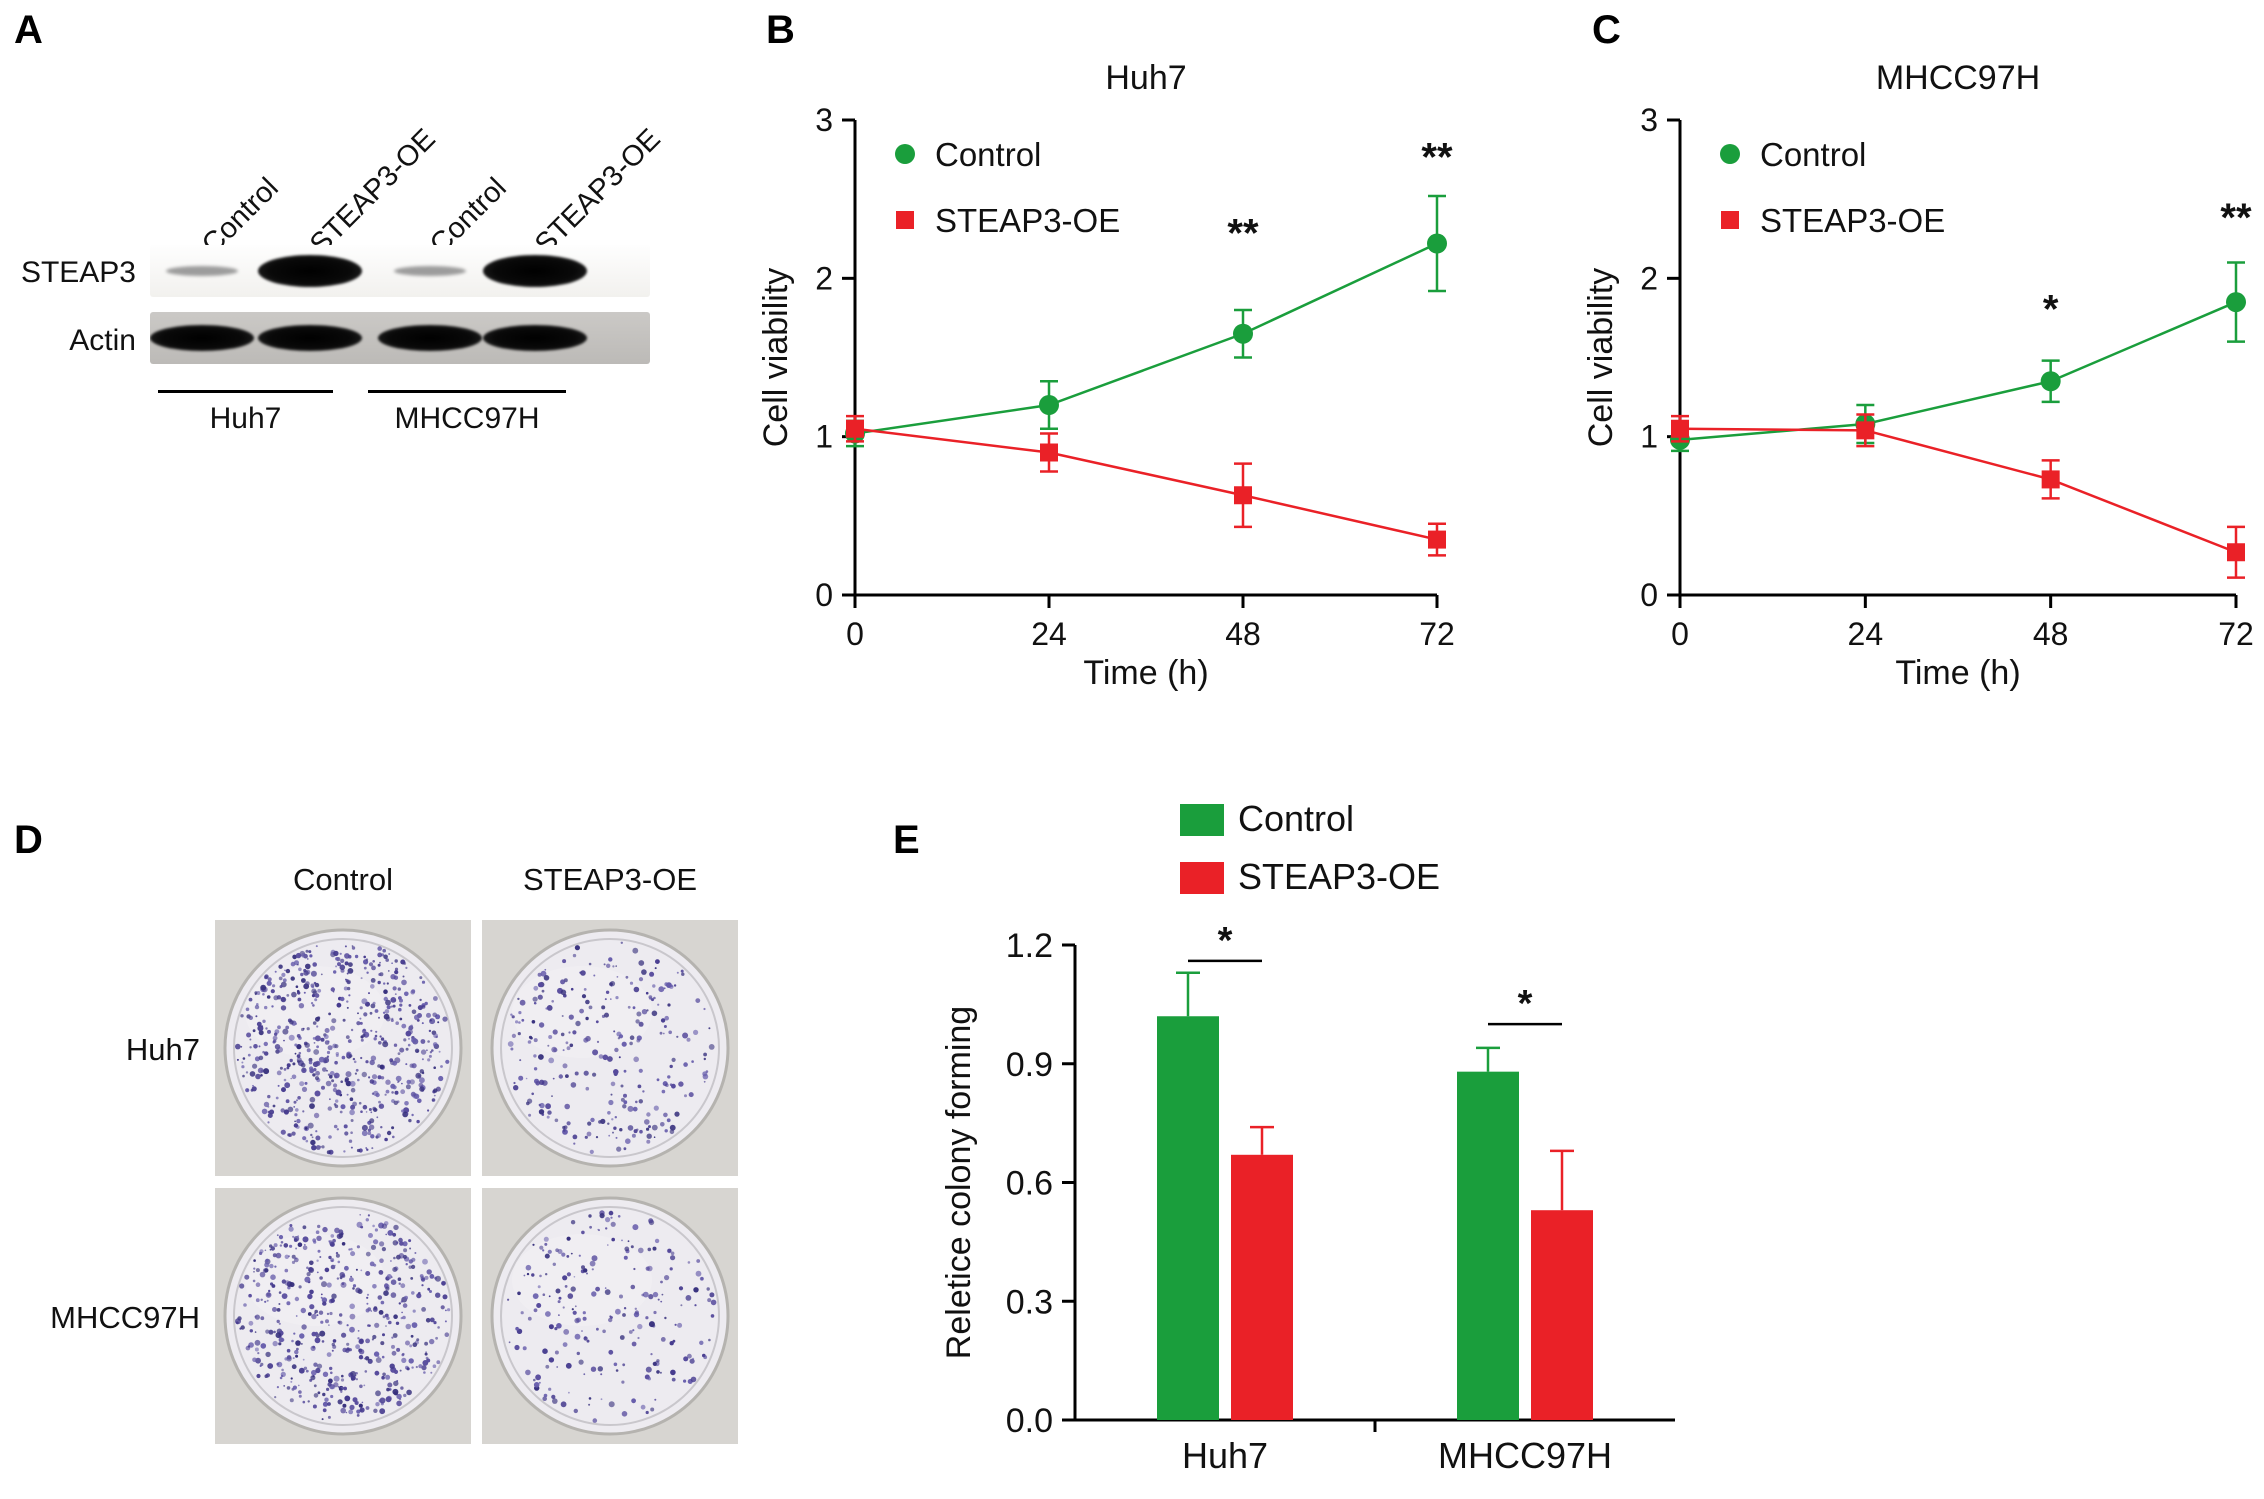 The height and width of the screenshot is (1499, 2264). Describe the element at coordinates (373, 191) in the screenshot. I see `lane-label-steap3oe-1: STEAP3-OE` at that location.